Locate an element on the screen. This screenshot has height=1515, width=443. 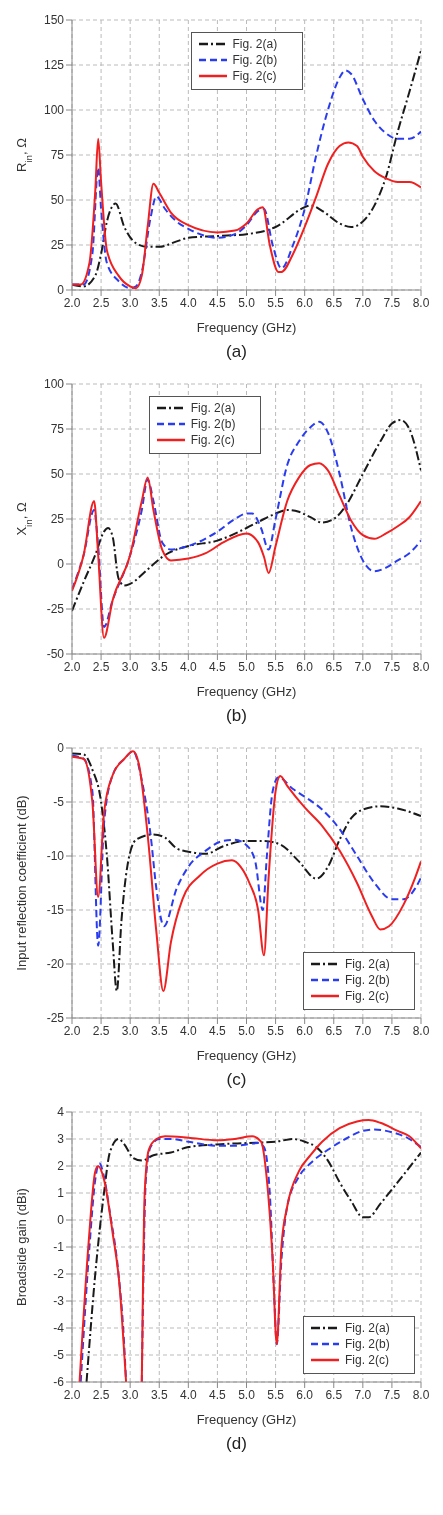
y-tick-label: 125 is located at coordinates (54, 65).